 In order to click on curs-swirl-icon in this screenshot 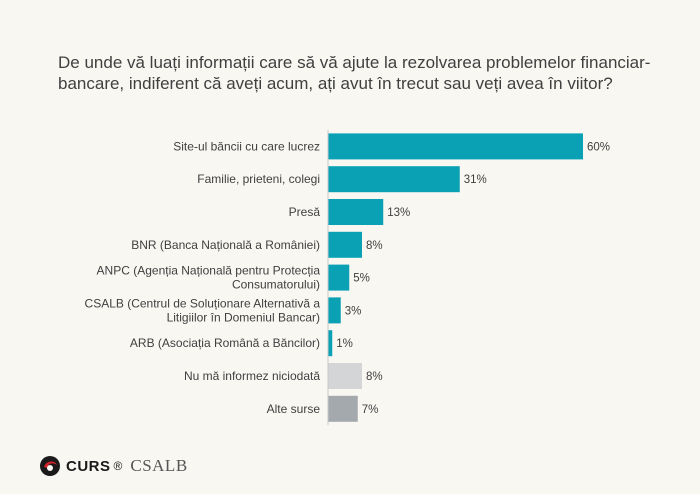, I will do `click(50, 466)`.